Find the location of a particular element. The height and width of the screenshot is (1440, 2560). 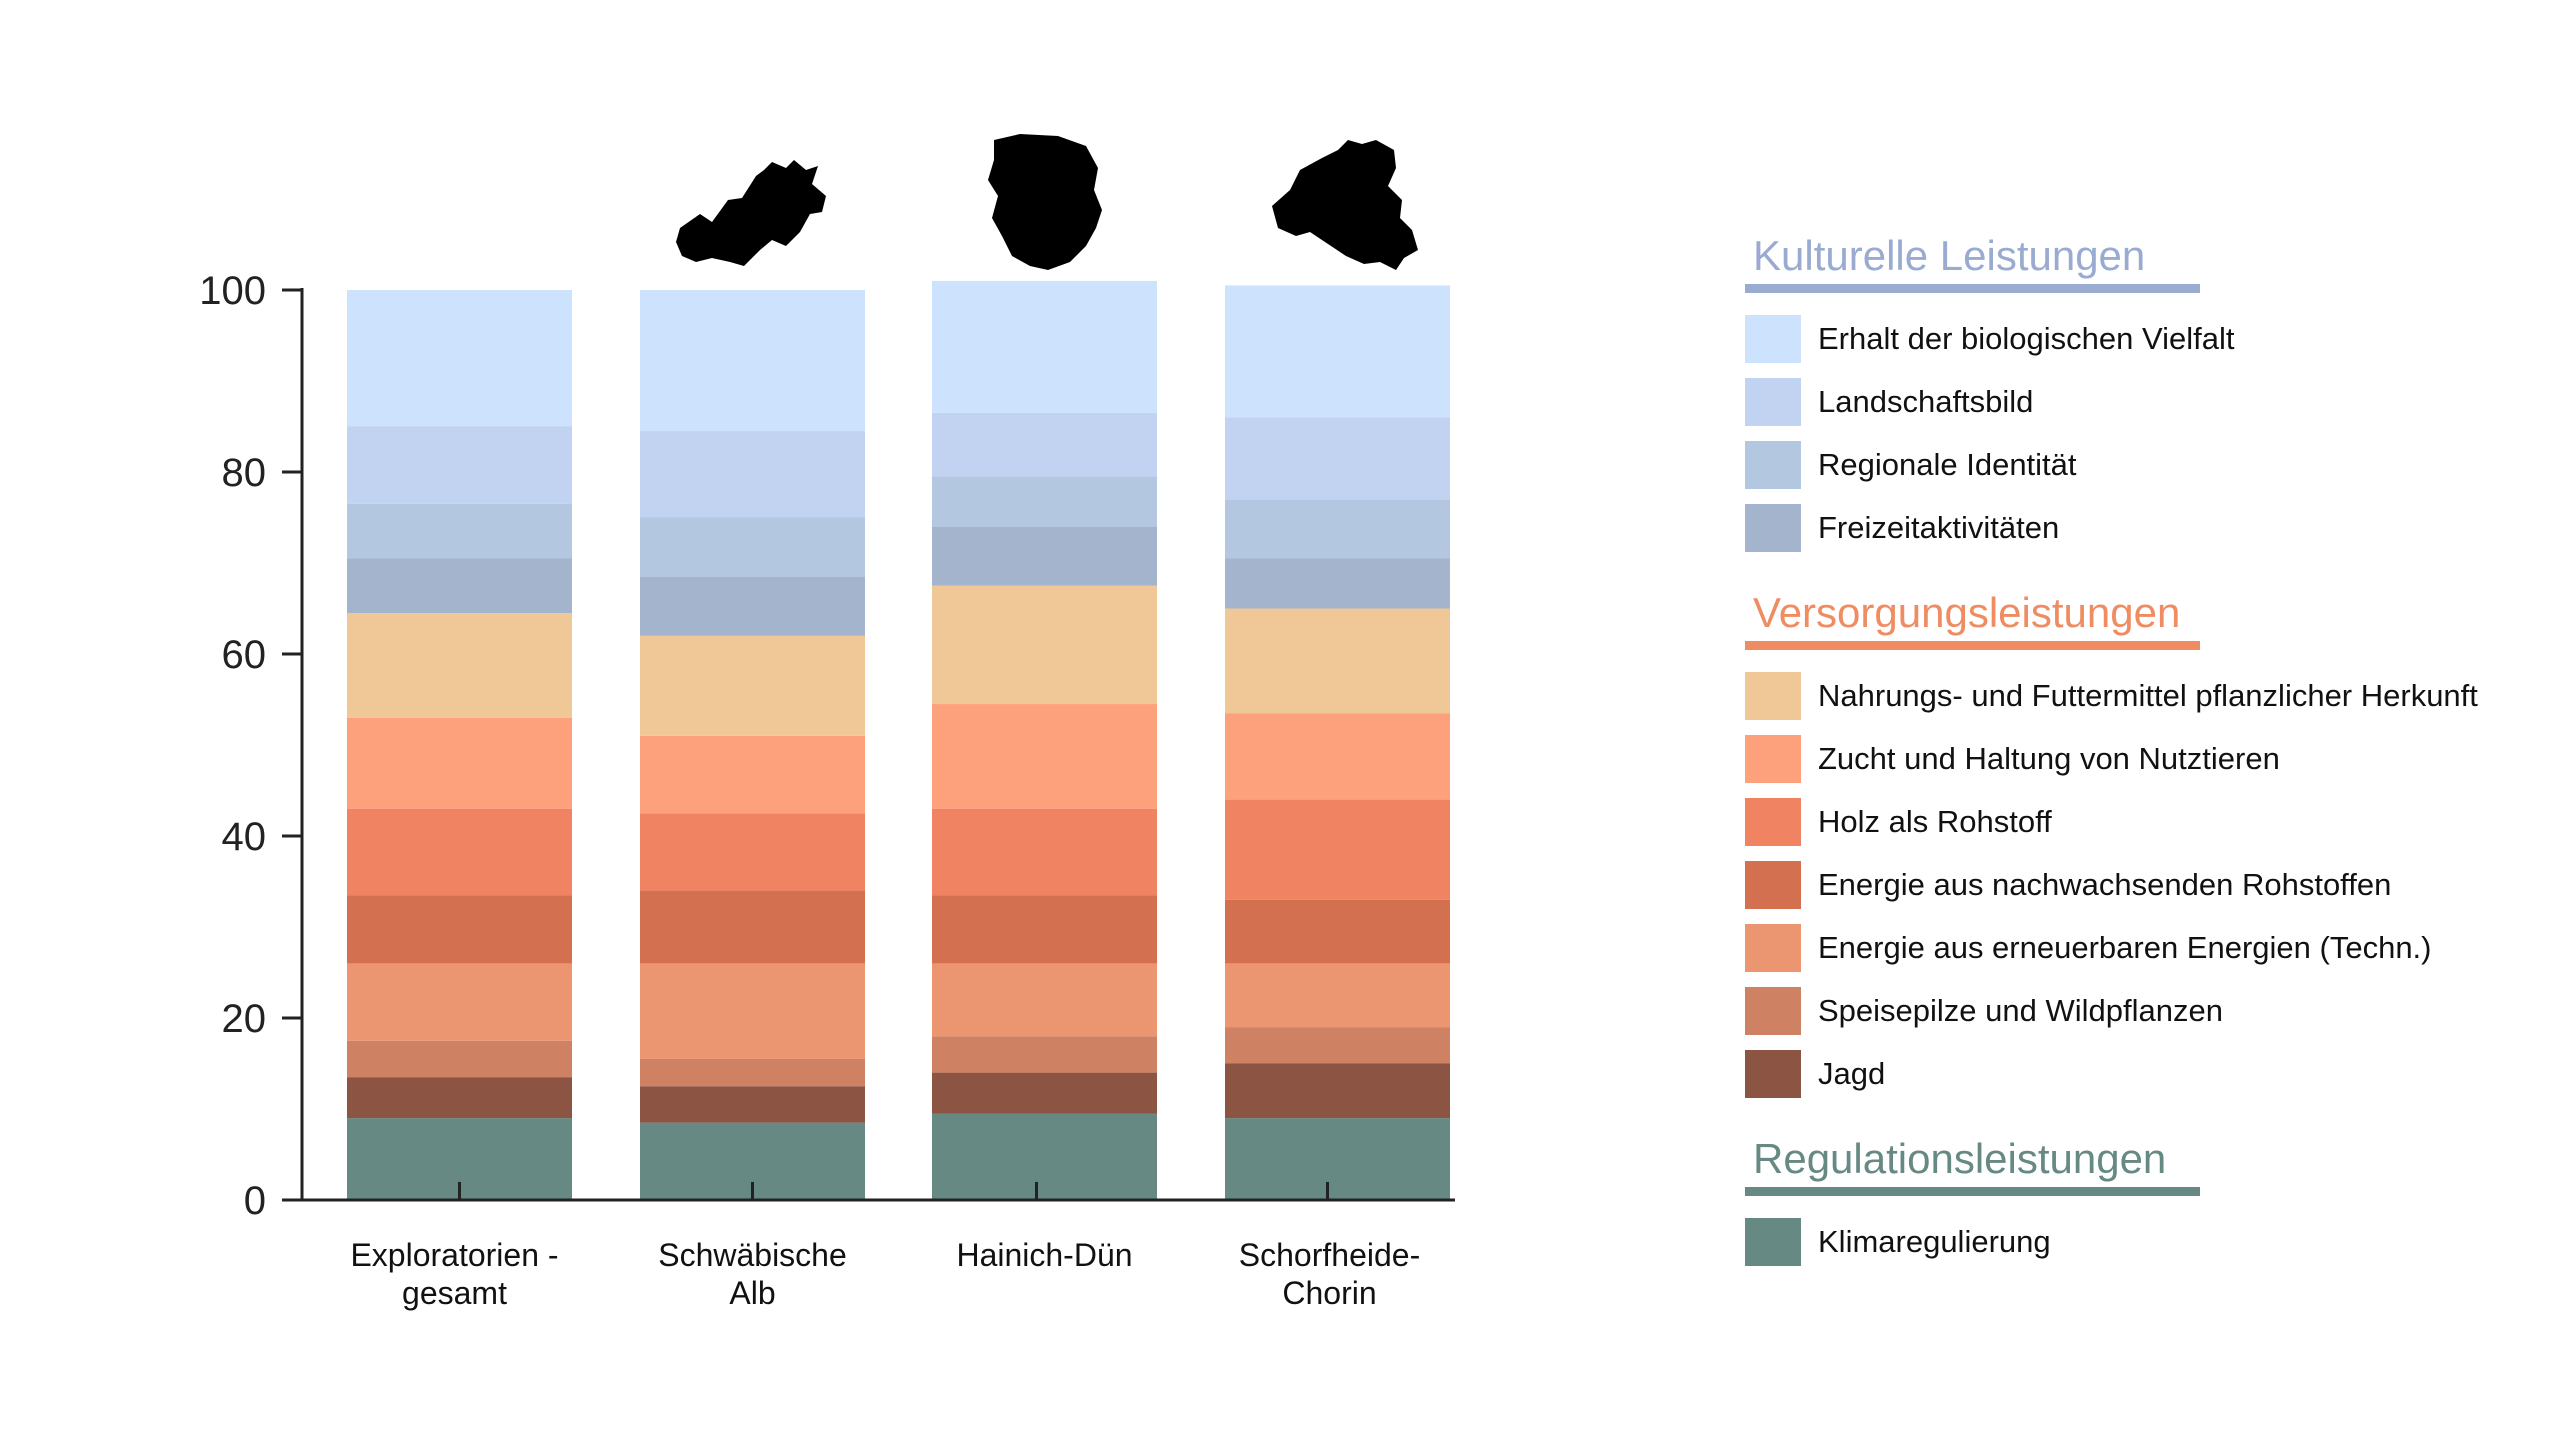

legend-item: Landschaftsbild is located at coordinates (2145, 401).